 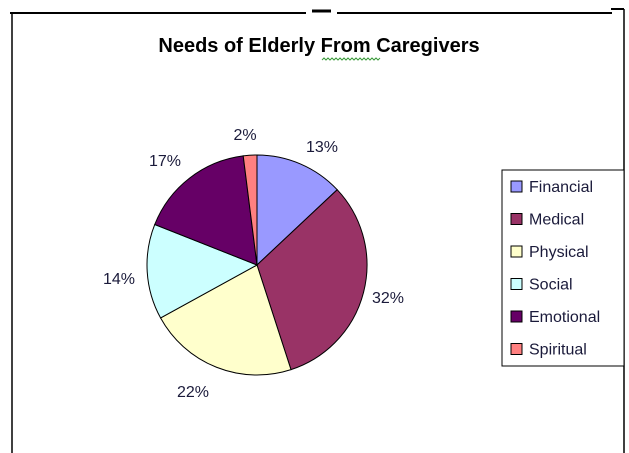 I want to click on legend-swatch-medical, so click(x=516, y=219).